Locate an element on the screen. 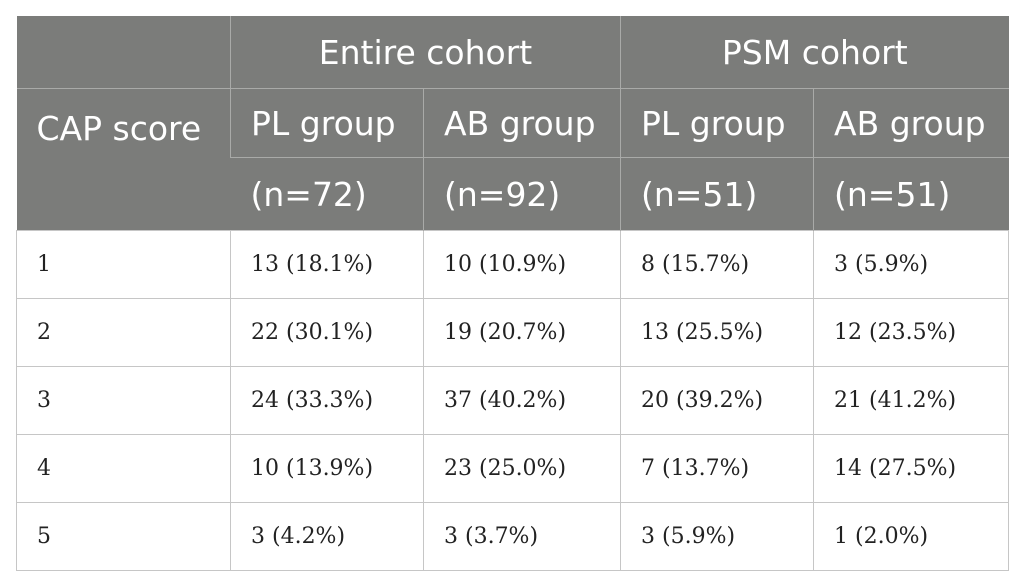 Image resolution: width=1026 pixels, height=588 pixels. header-row-cohorts: Entire cohort PSM cohort is located at coordinates (512, 52).